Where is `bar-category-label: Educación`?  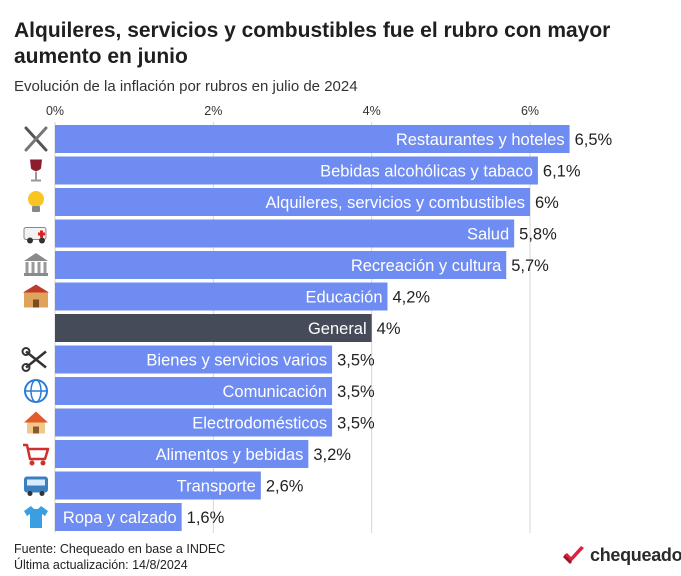 bar-category-label: Educación is located at coordinates (343, 298).